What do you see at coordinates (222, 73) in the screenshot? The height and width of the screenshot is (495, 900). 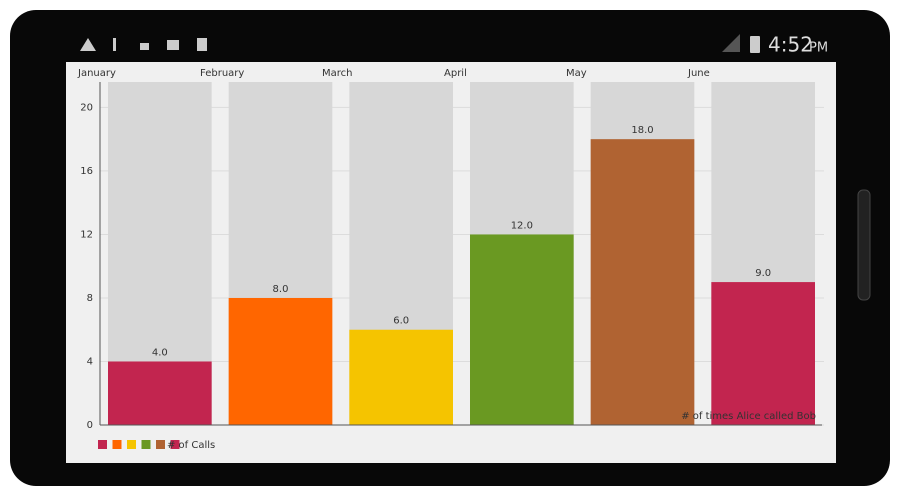 I see `x-tick-label: February` at bounding box center [222, 73].